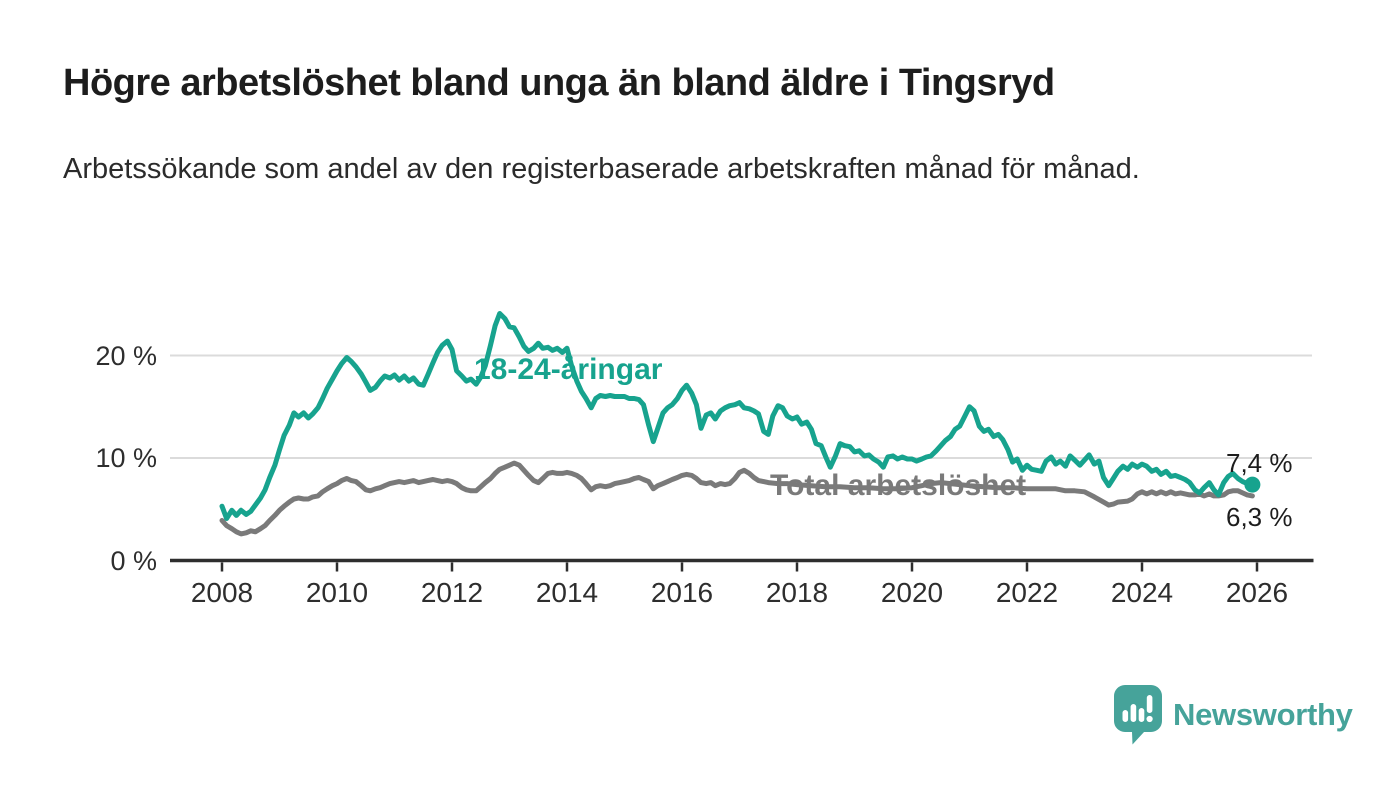 The width and height of the screenshot is (1400, 794). What do you see at coordinates (682, 592) in the screenshot?
I see `x-axis-tick-label: 2016` at bounding box center [682, 592].